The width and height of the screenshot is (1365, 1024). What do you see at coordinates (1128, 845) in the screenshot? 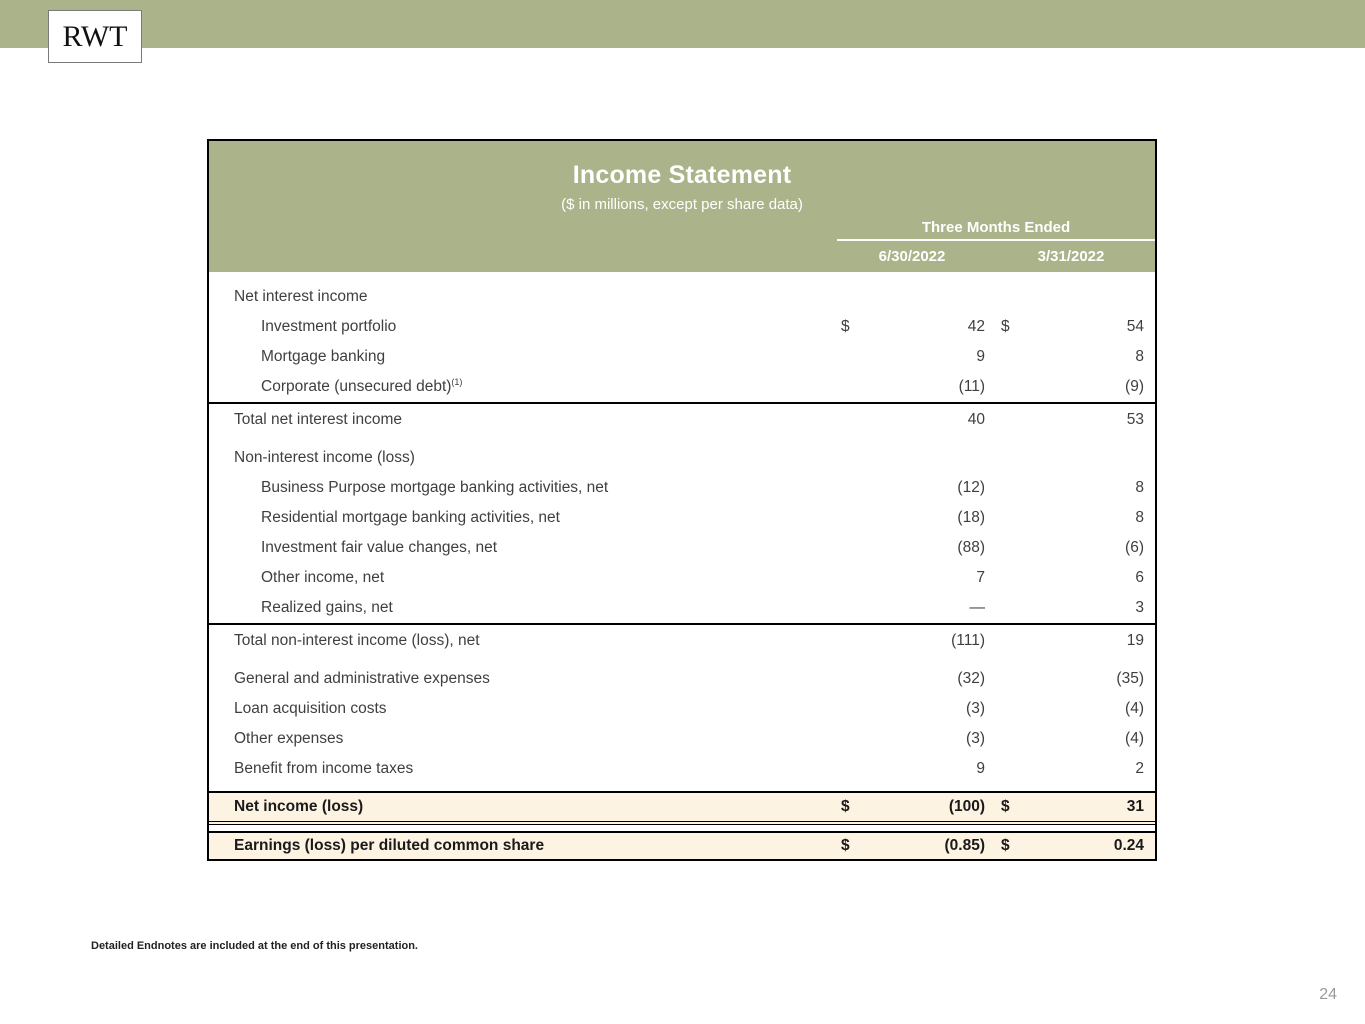
I see `value-col2: 0.24` at bounding box center [1128, 845].